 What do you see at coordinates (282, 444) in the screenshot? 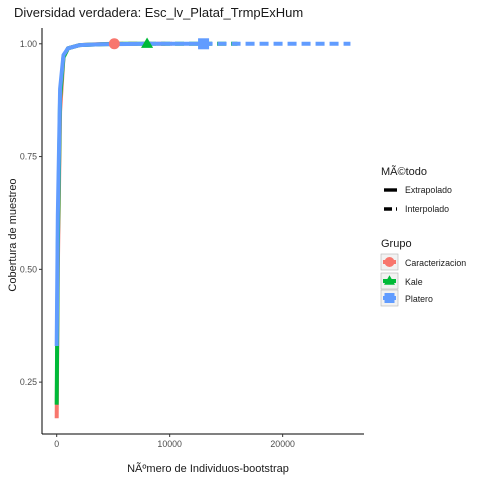
I see `x-tick-label: 20000` at bounding box center [282, 444].